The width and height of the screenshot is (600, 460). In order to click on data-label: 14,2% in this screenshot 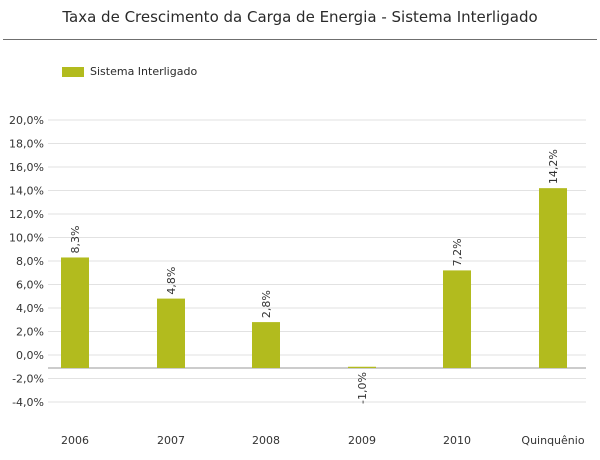, I will do `click(553, 166)`.